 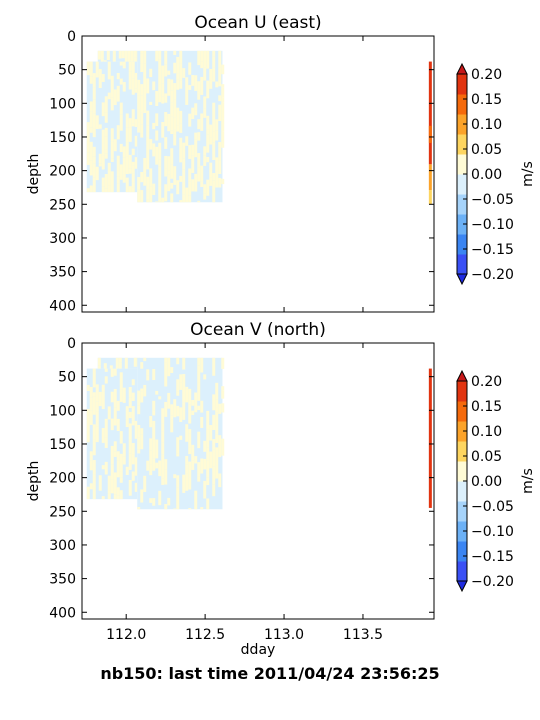 What do you see at coordinates (126, 635) in the screenshot?
I see `x-tick-label: 112.0` at bounding box center [126, 635].